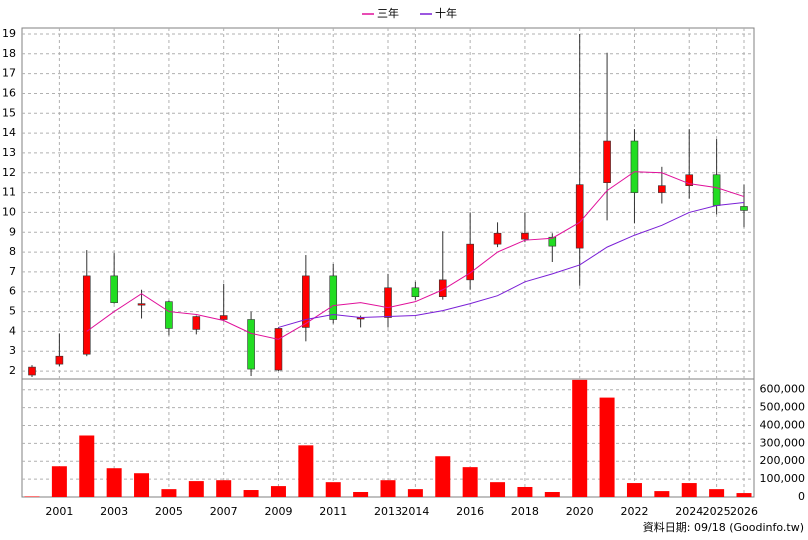 The height and width of the screenshot is (540, 808). Describe the element at coordinates (783, 389) in the screenshot. I see `y2-tick-label: 600,000` at that location.